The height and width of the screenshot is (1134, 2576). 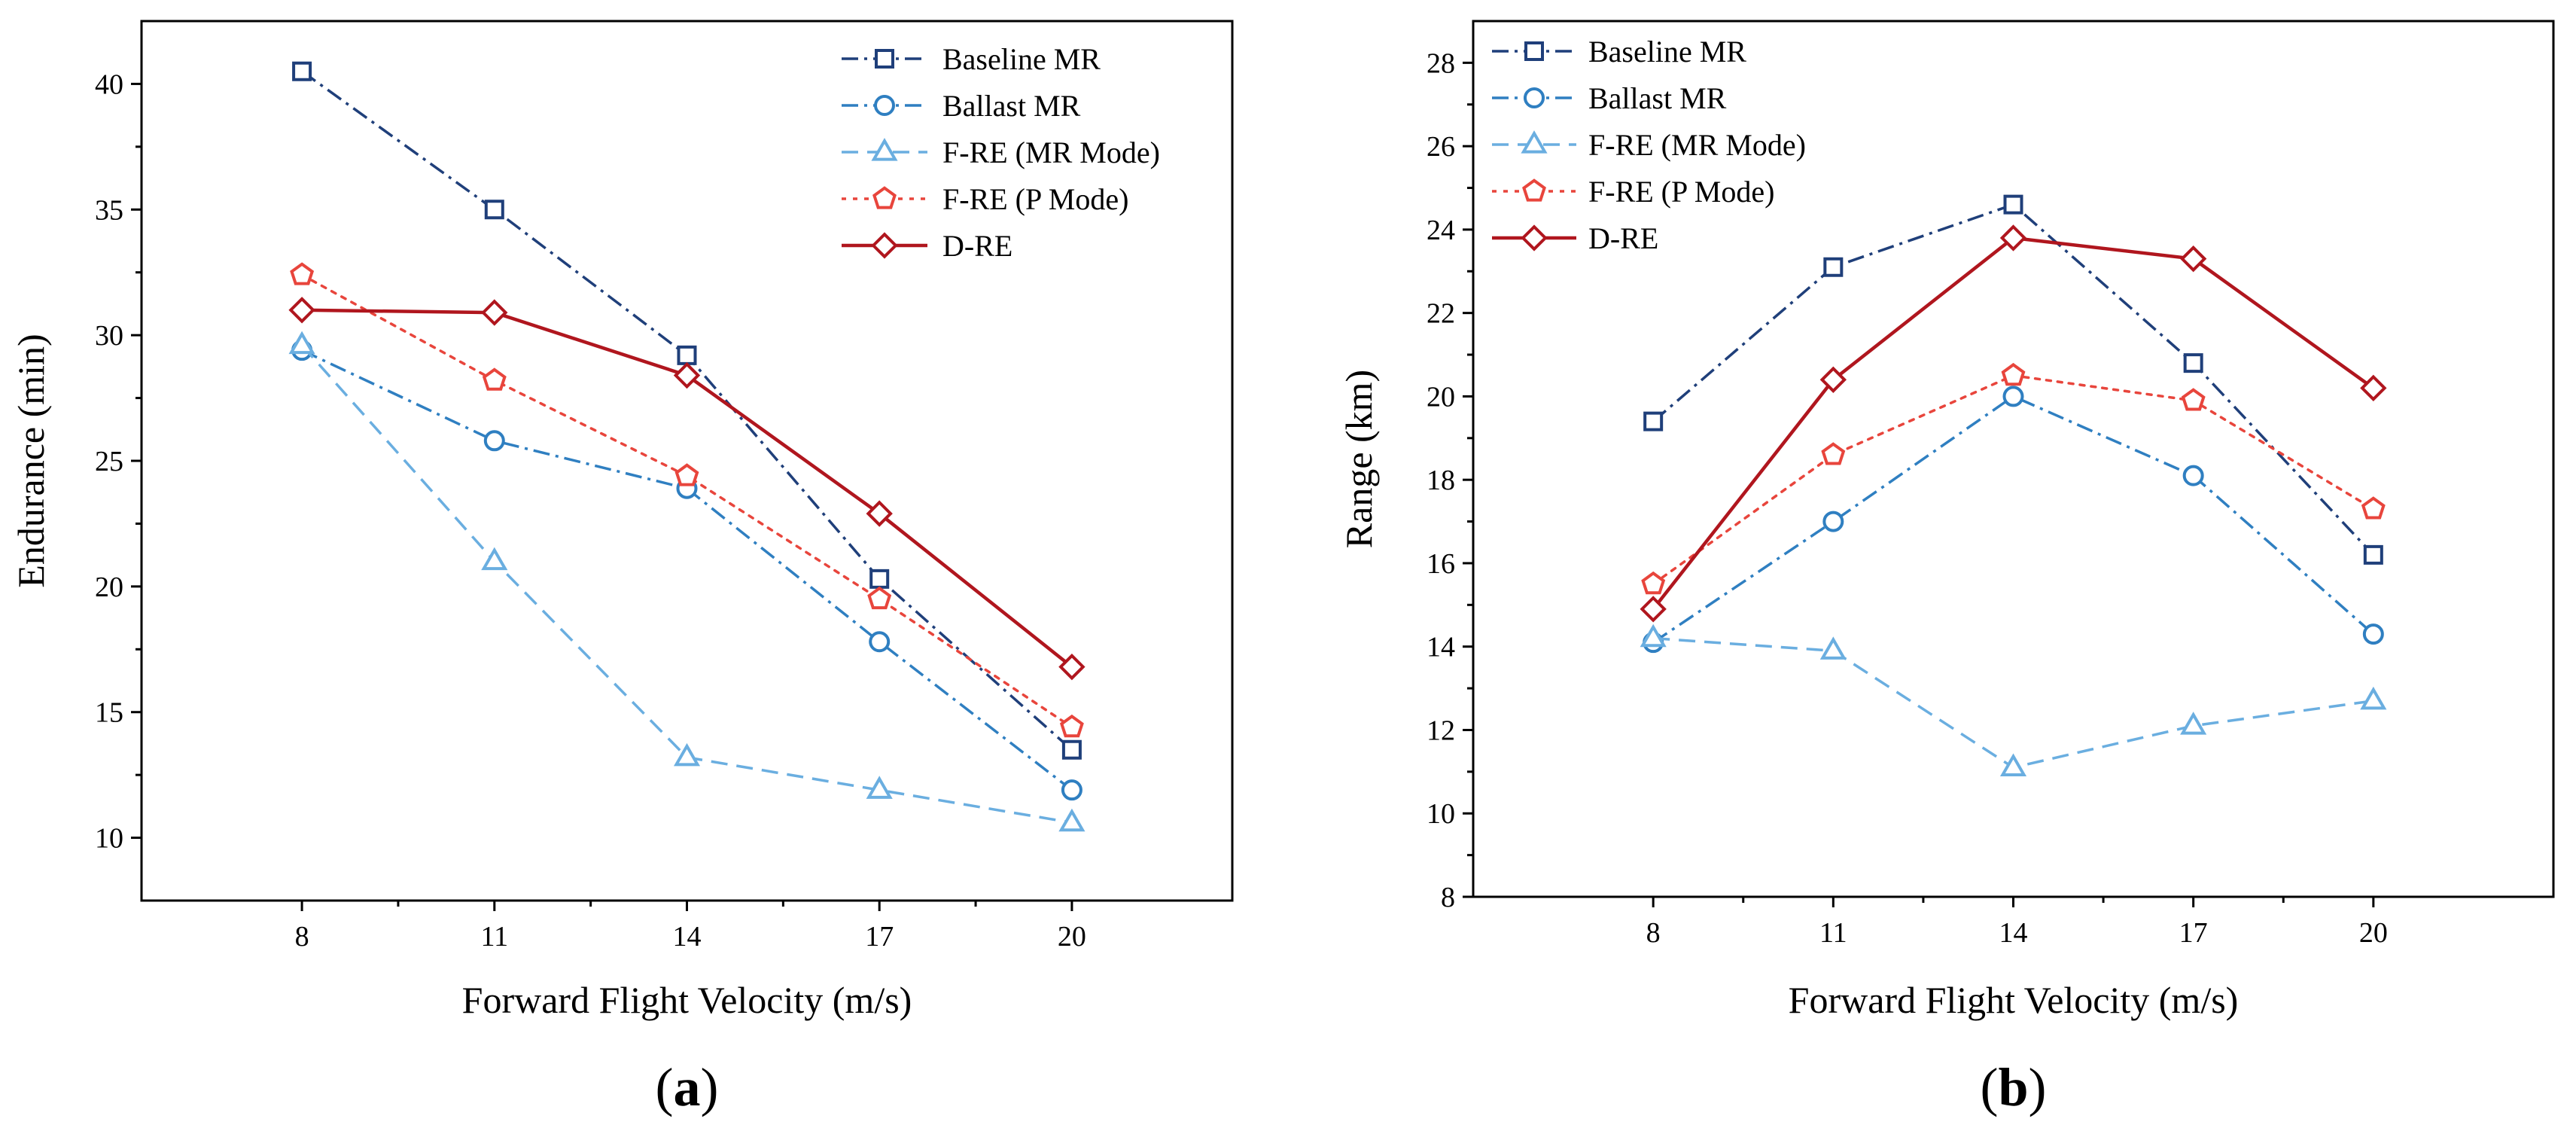 I want to click on y-tick-label: 8, so click(x=1448, y=897).